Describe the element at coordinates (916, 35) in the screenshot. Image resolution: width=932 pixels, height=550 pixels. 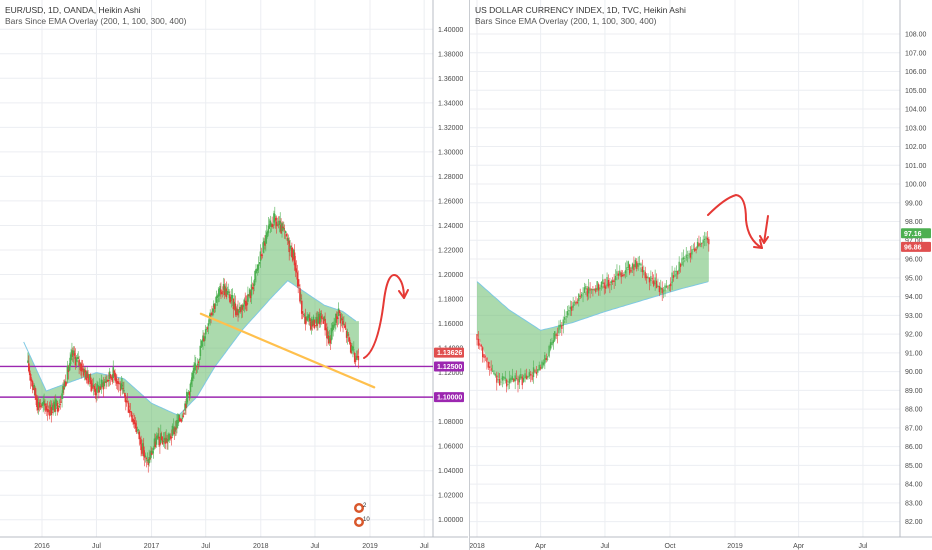
I see `y-tick-label: 108.00` at that location.